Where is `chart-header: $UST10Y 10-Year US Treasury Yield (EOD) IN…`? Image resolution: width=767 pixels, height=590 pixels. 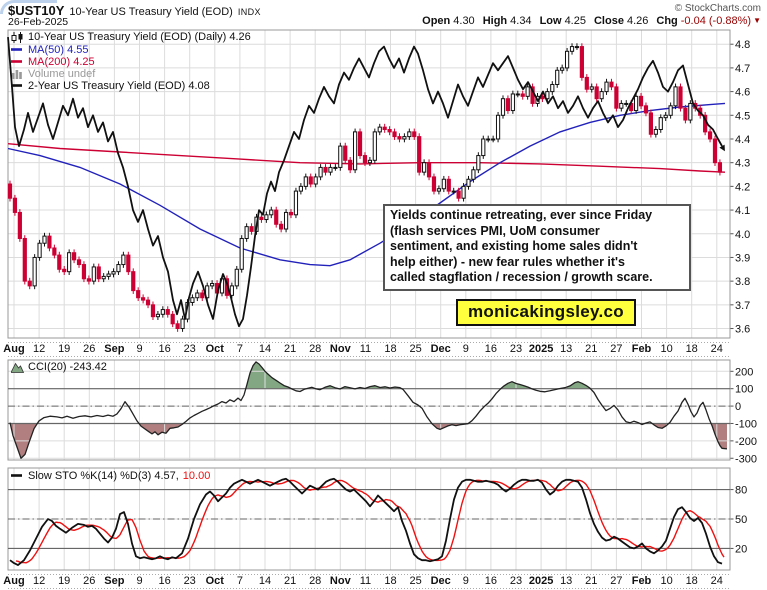
chart-header: $UST10Y 10-Year US Treasury Yield (EOD) IN… is located at coordinates (134, 11).